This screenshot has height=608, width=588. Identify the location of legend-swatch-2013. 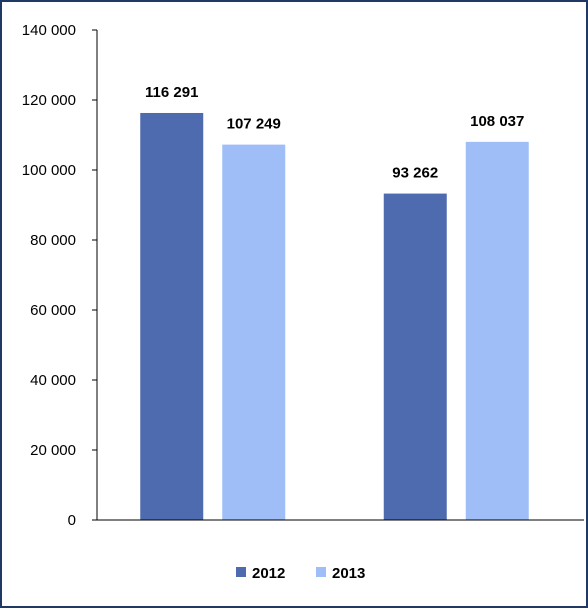
(321, 572).